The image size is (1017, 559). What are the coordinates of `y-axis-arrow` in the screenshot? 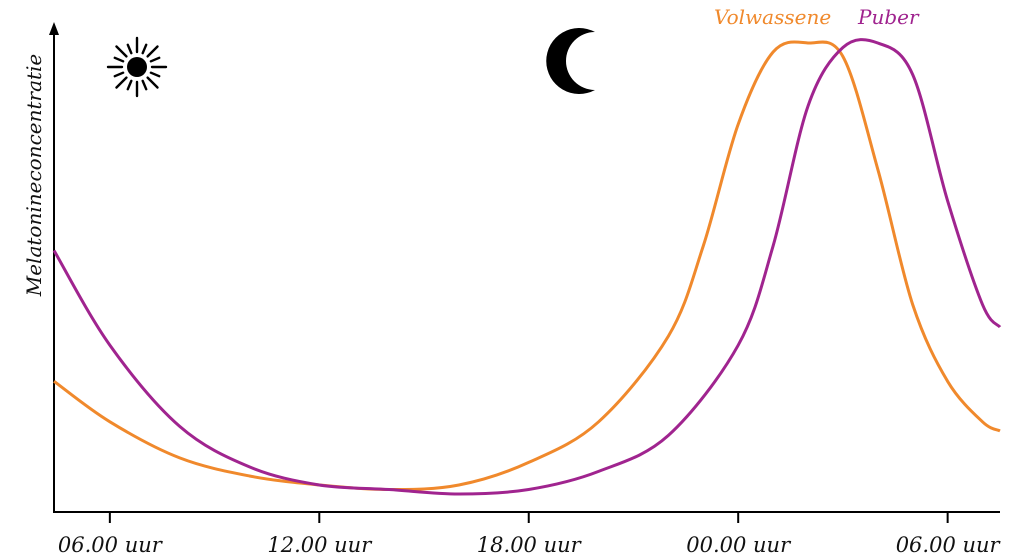 It's located at (54, 28).